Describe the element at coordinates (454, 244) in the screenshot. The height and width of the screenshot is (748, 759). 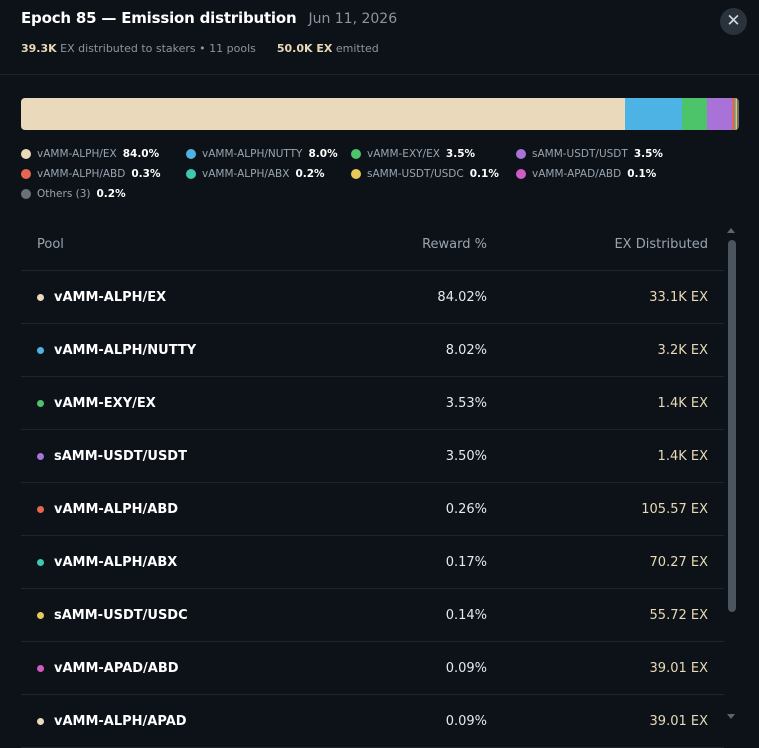
I see `column-header-reward: Reward %` at that location.